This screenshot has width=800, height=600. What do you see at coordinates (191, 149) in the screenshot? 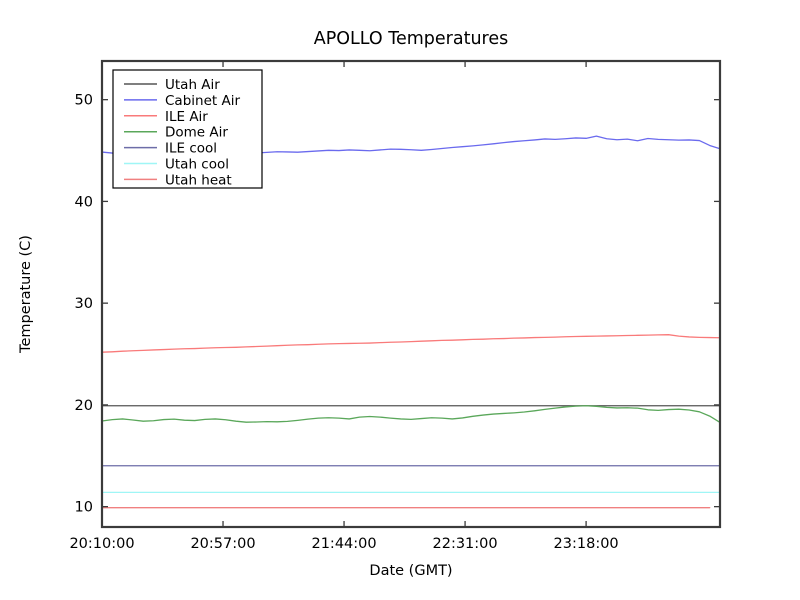
I see `legend-label-ile-cool: ILE cool` at bounding box center [191, 149].